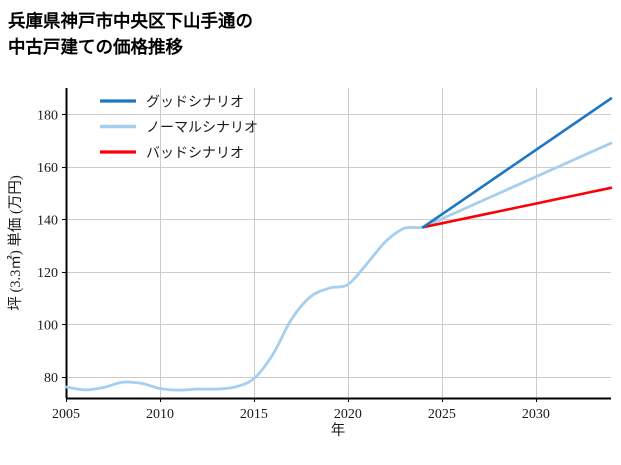 This screenshot has width=621, height=465. What do you see at coordinates (51, 378) in the screenshot?
I see `y-tick-label: 80` at bounding box center [51, 378].